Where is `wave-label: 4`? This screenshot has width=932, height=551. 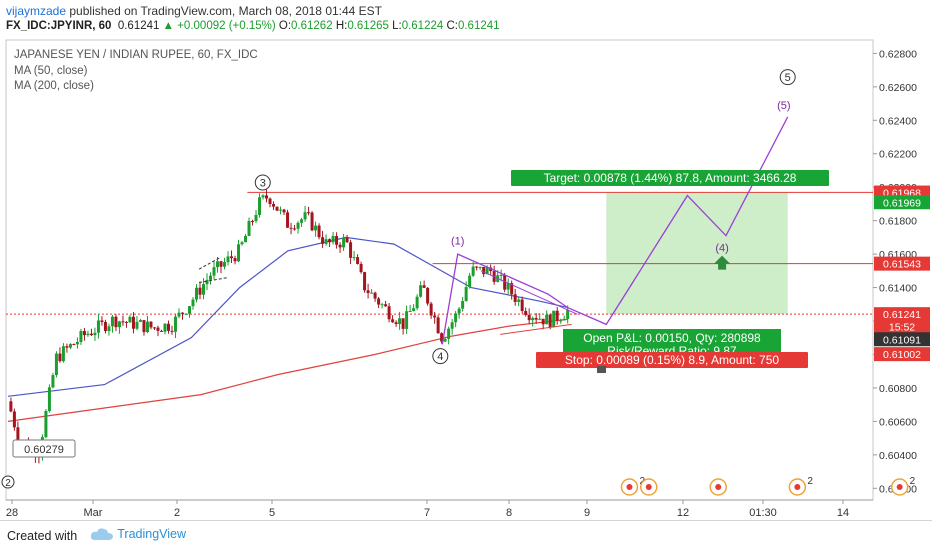
wave-label: 4 is located at coordinates (440, 357).